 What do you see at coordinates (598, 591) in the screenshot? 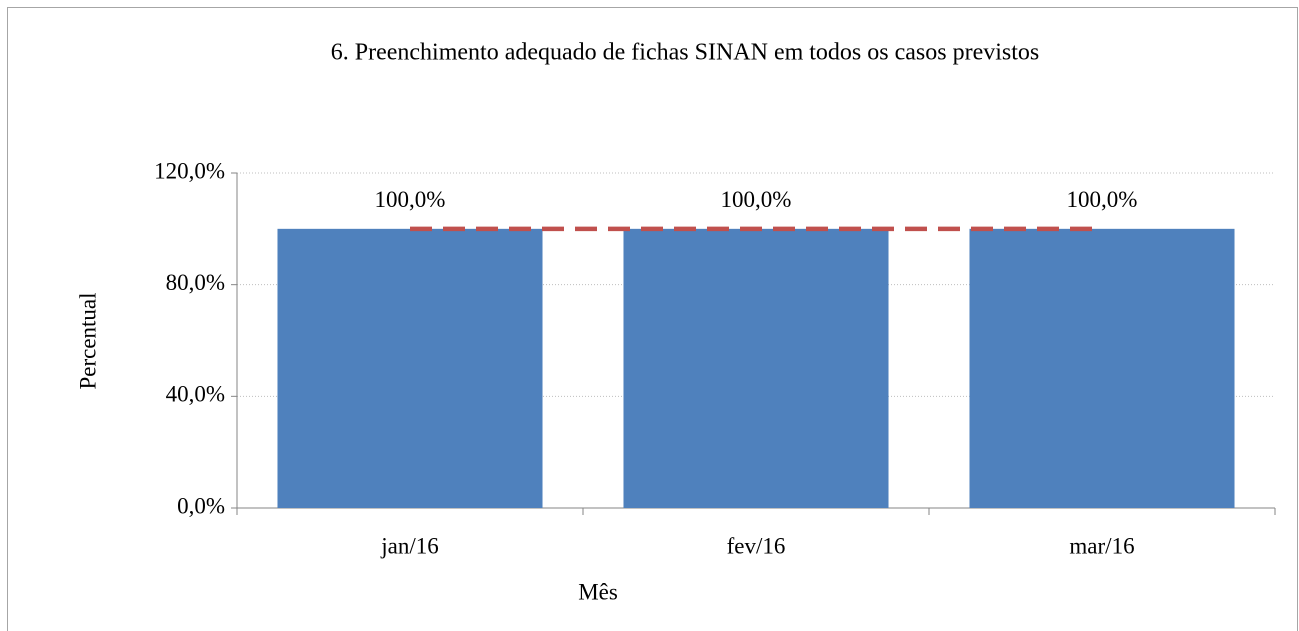
I see `x-axis-label: Mês` at bounding box center [598, 591].